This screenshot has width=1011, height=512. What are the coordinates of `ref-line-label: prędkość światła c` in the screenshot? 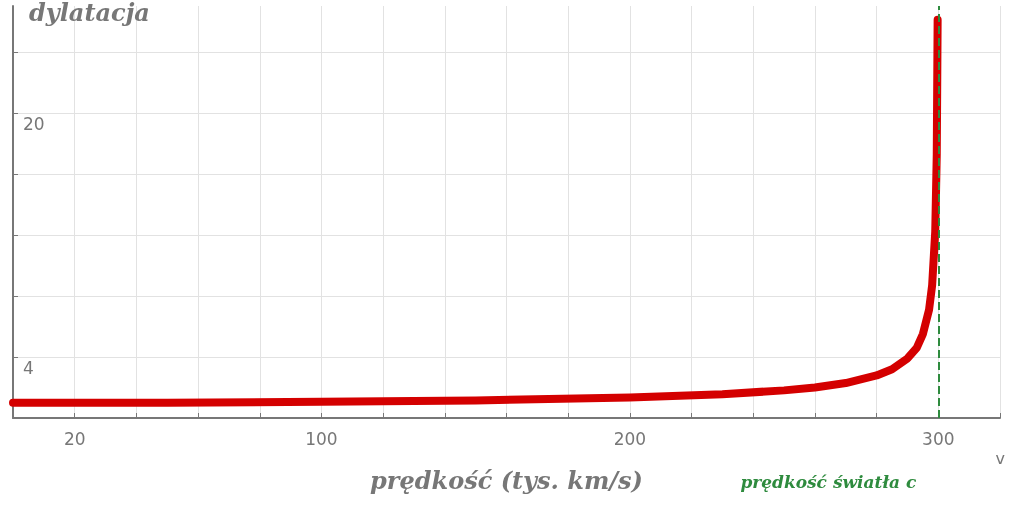 It's located at (828, 481).